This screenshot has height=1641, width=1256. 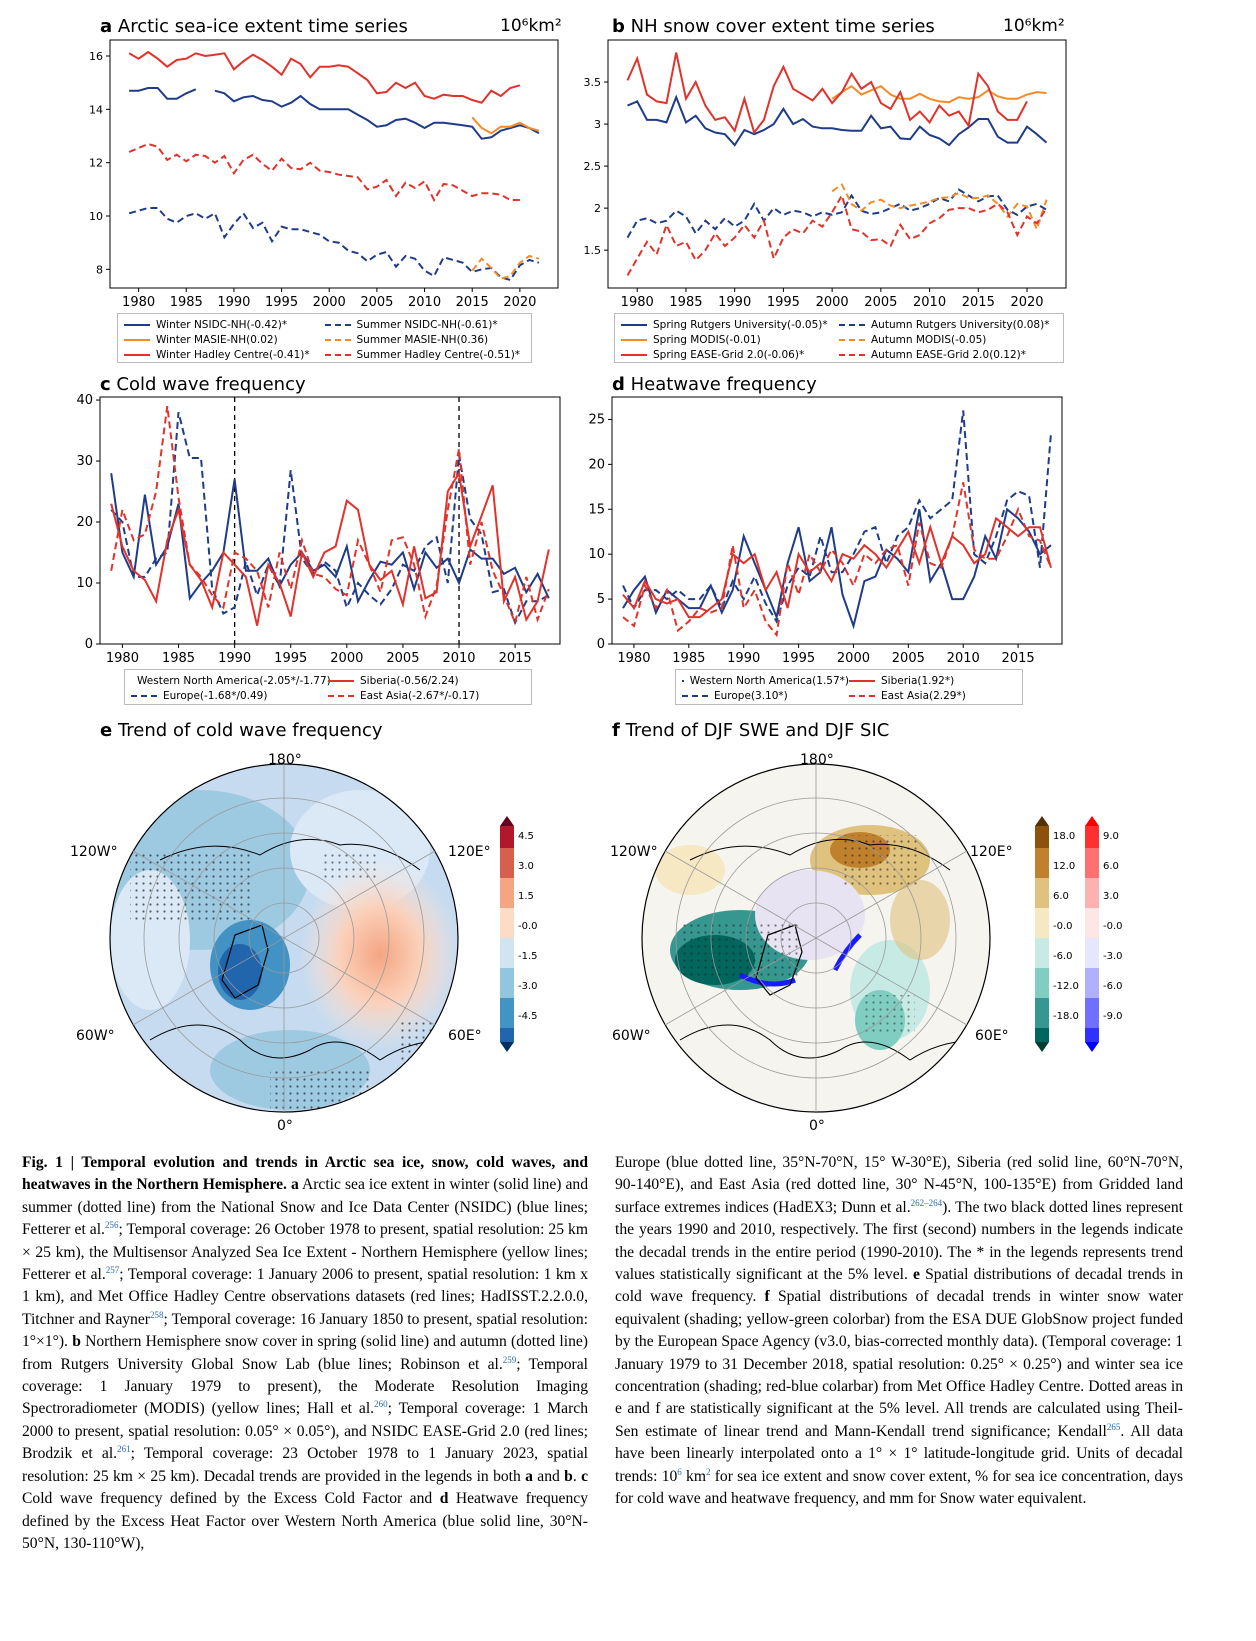 What do you see at coordinates (84, 522) in the screenshot?
I see `y-tick-label: 20` at bounding box center [84, 522].